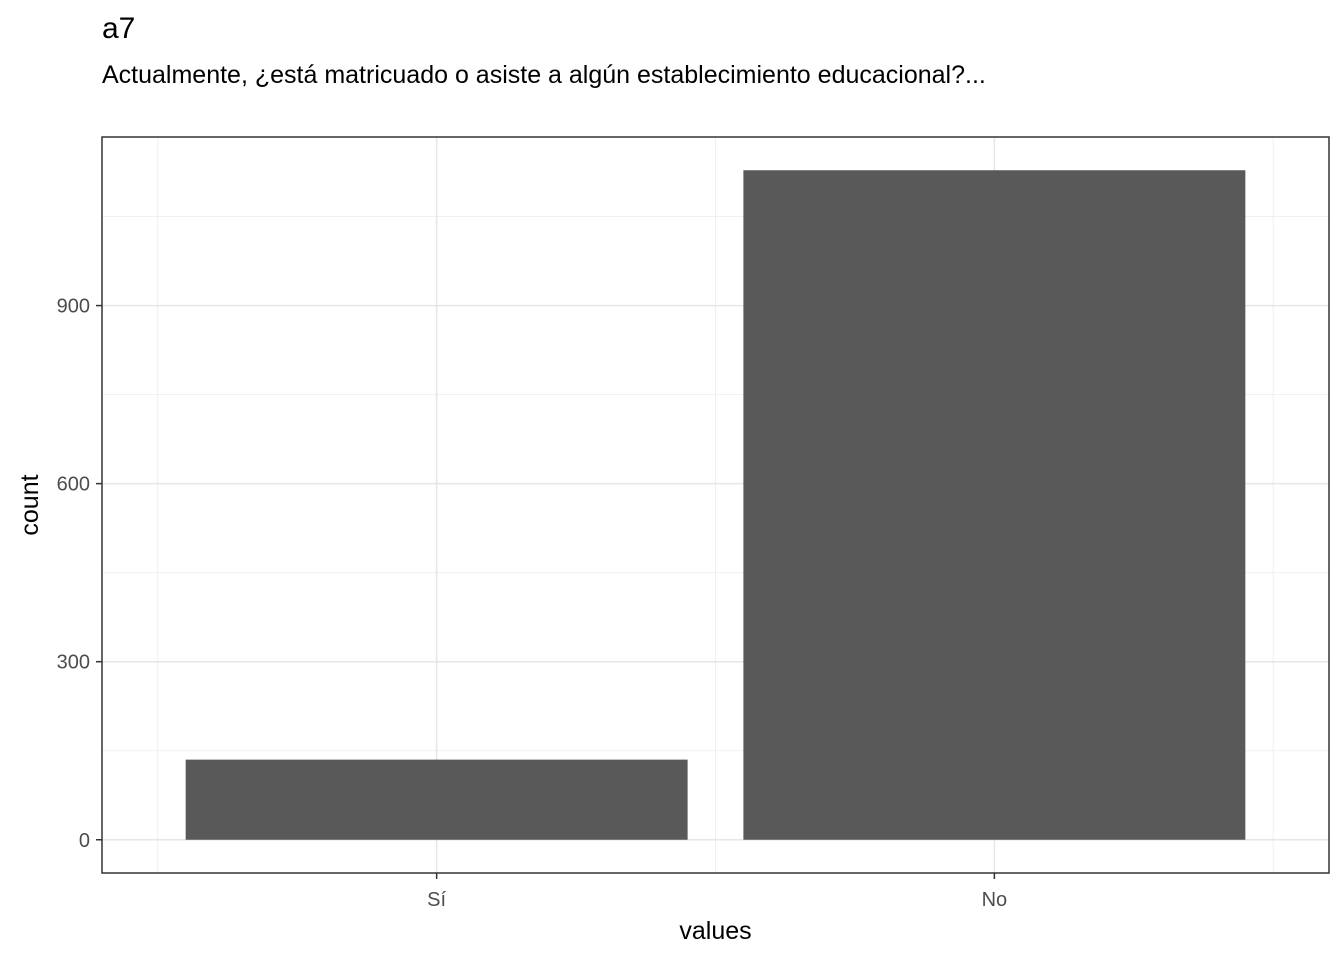 Image resolution: width=1344 pixels, height=960 pixels. I want to click on x-tick-label: No, so click(995, 900).